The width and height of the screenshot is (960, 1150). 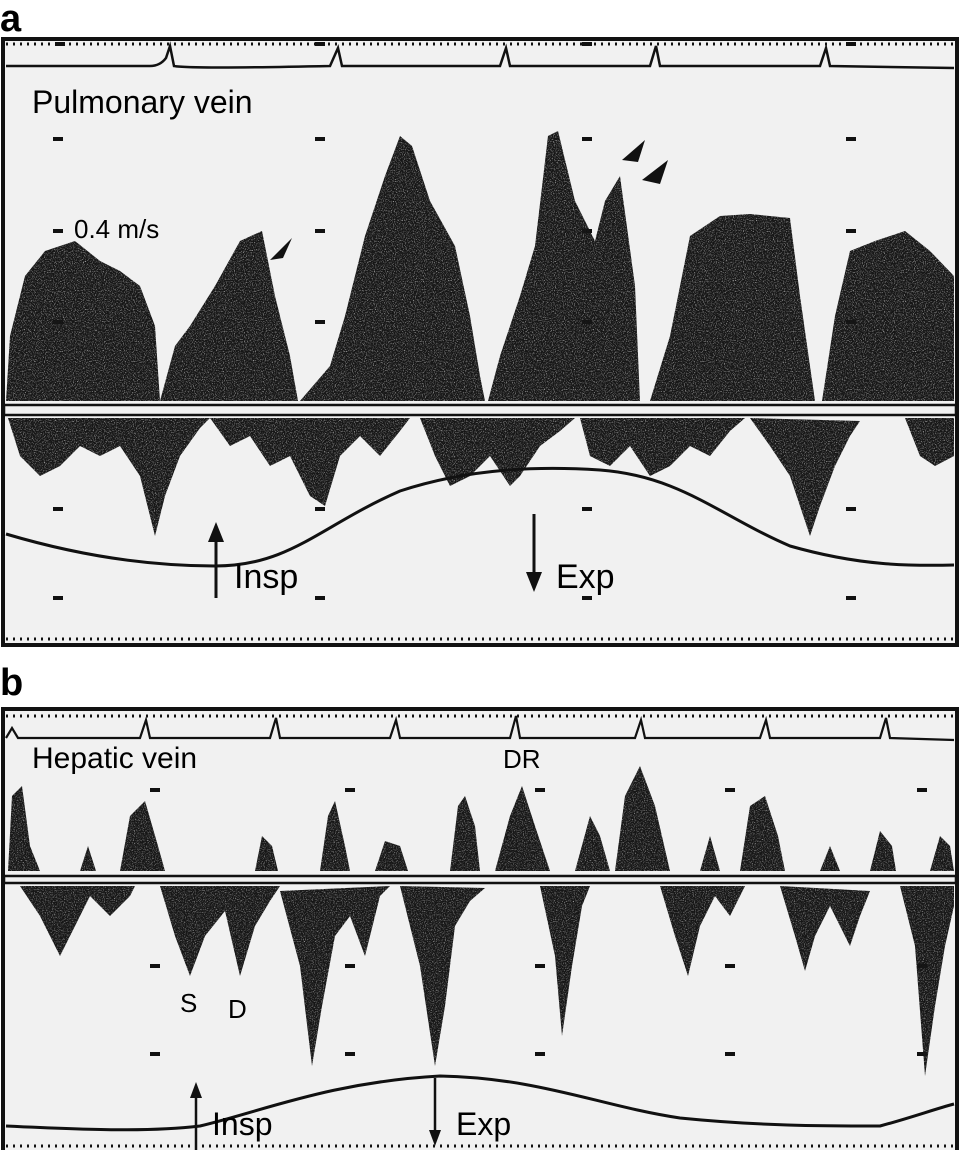 I want to click on dr-label: DR, so click(x=522, y=759).